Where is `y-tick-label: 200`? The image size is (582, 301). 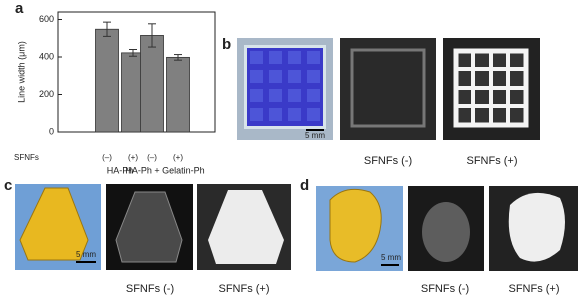
y-tick-label: 200 is located at coordinates (46, 94).